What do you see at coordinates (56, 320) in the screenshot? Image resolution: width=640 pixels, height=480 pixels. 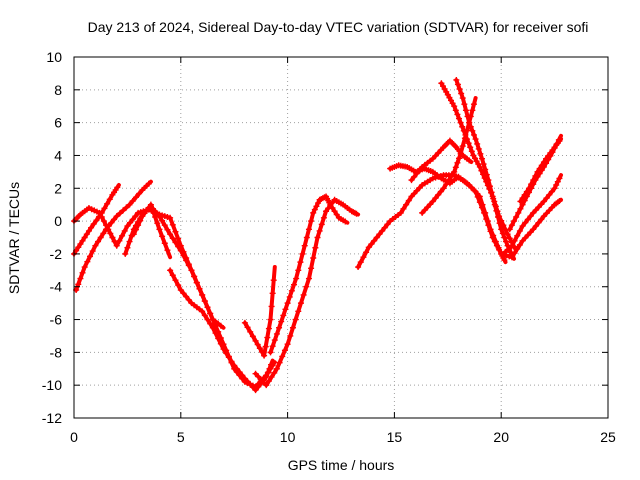 I see `y-tick-label: -6` at bounding box center [56, 320].